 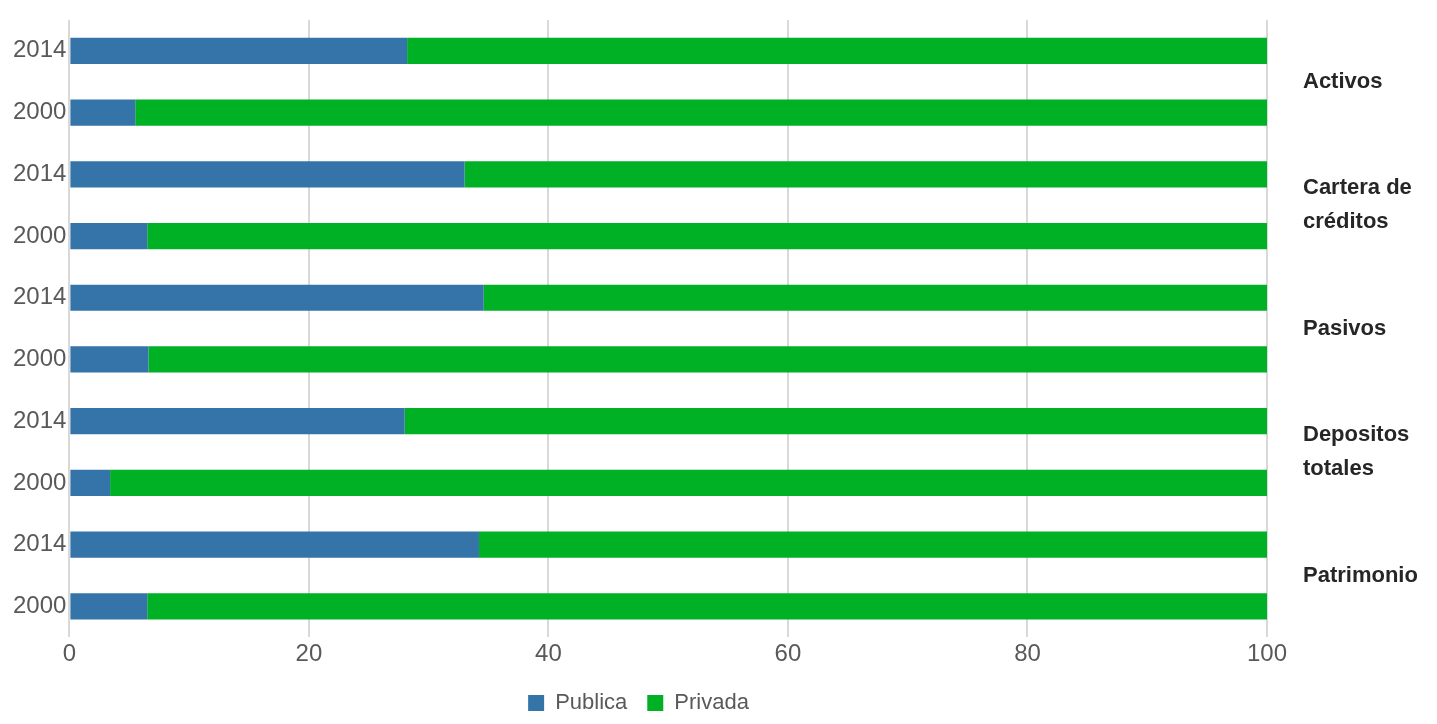 What do you see at coordinates (1356, 451) in the screenshot?
I see `text: Depositos totales` at bounding box center [1356, 451].